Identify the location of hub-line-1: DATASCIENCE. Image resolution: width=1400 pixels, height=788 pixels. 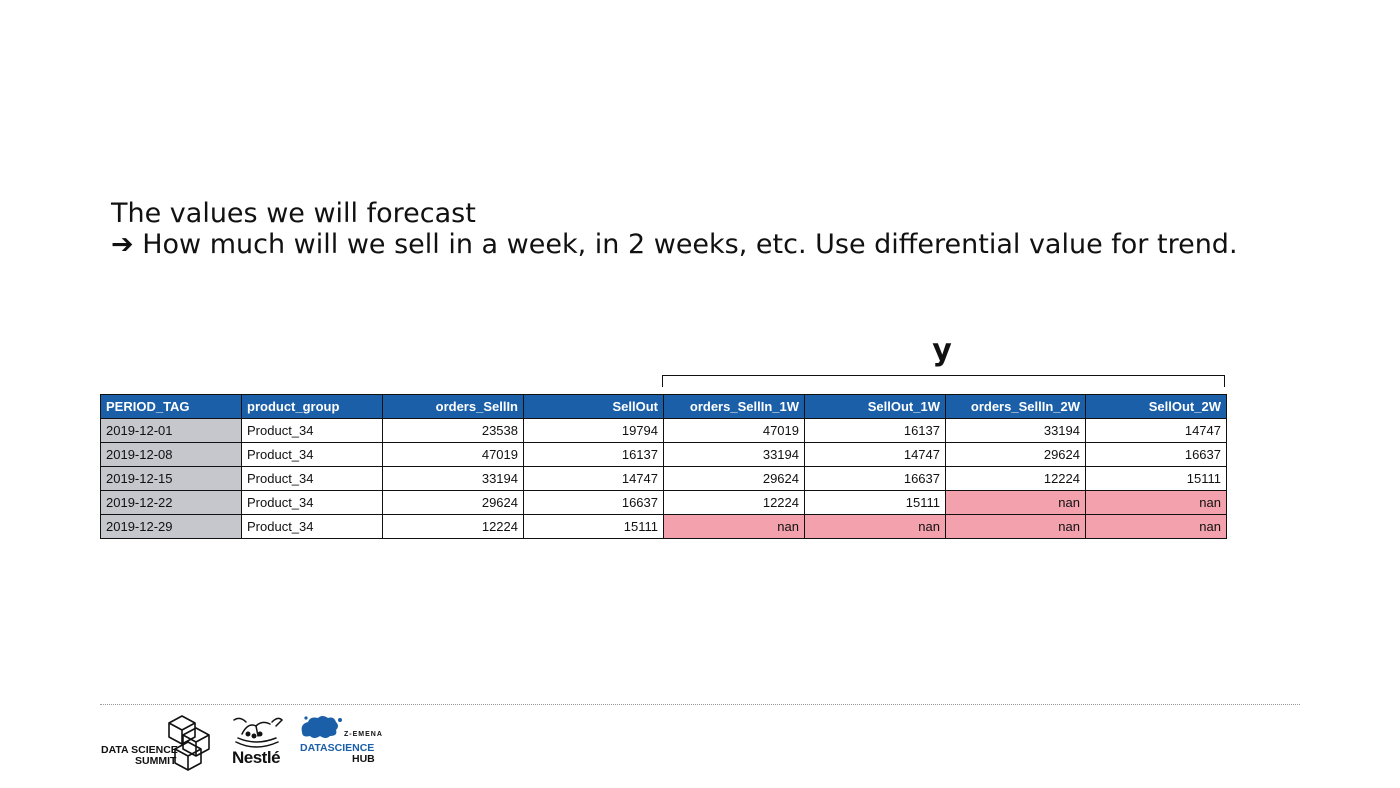
(337, 748).